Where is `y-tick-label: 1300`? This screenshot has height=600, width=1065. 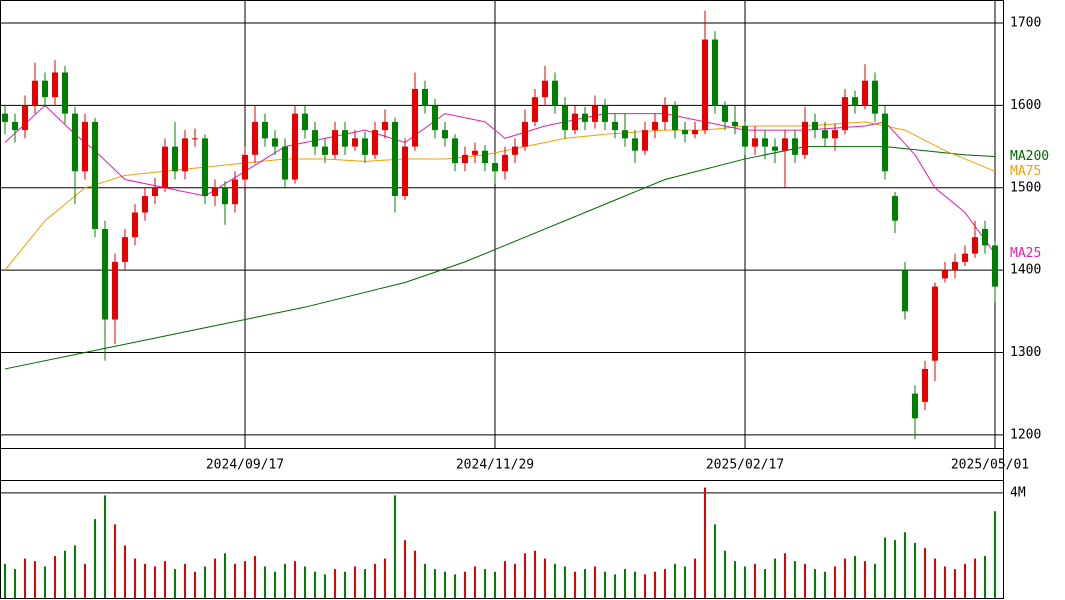
y-tick-label: 1300 is located at coordinates (1025, 352).